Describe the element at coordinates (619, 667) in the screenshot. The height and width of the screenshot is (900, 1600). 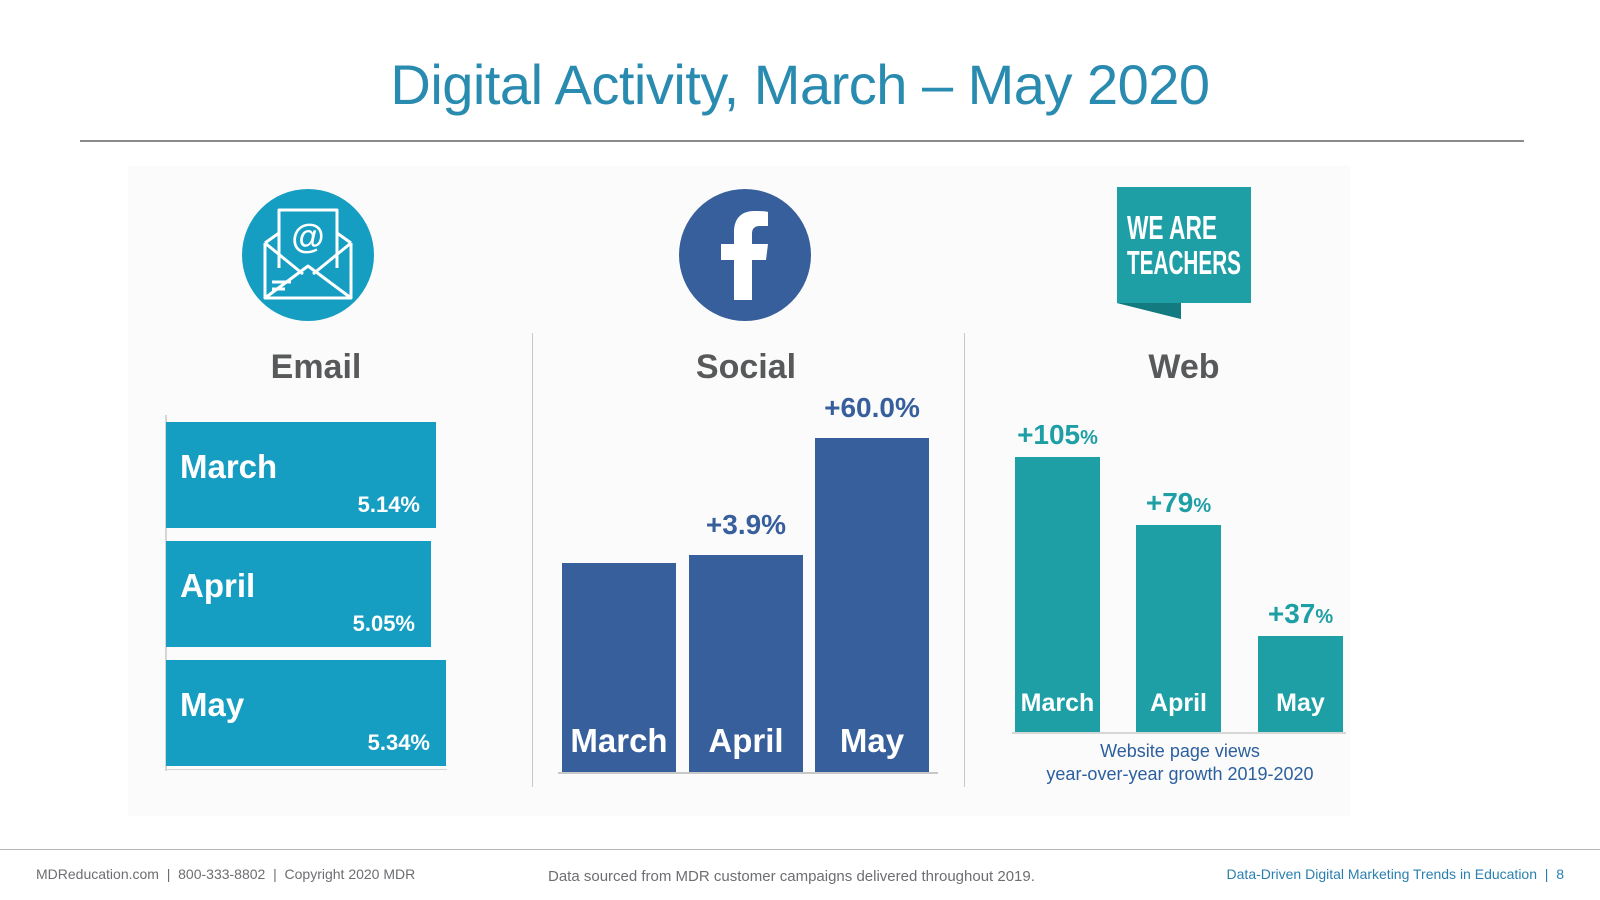
I see `social-bar-march` at that location.